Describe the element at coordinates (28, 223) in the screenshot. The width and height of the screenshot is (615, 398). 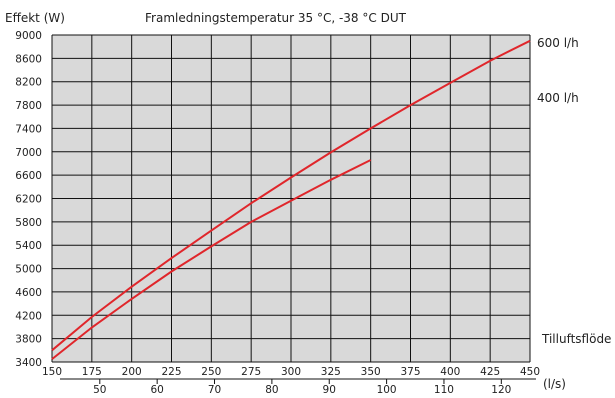
I see `y-tick-5800: 5800` at that location.